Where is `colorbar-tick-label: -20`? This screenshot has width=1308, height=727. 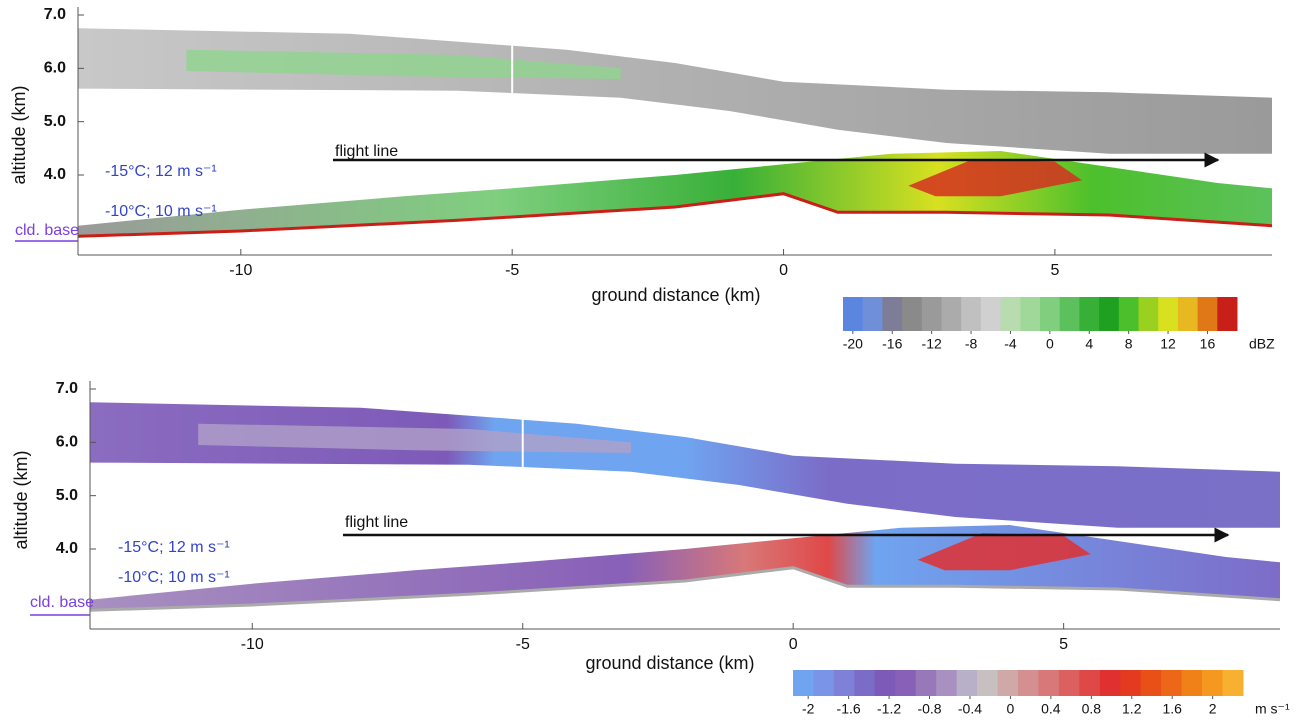
colorbar-tick-label: -20 is located at coordinates (853, 344).